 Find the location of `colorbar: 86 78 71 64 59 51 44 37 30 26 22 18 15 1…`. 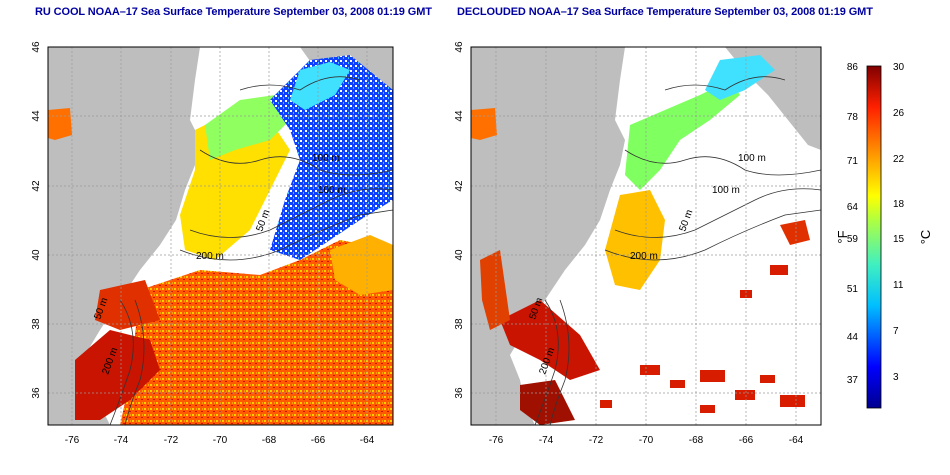

colorbar: 86 78 71 64 59 51 44 37 30 26 22 18 15 1… is located at coordinates (884, 235).